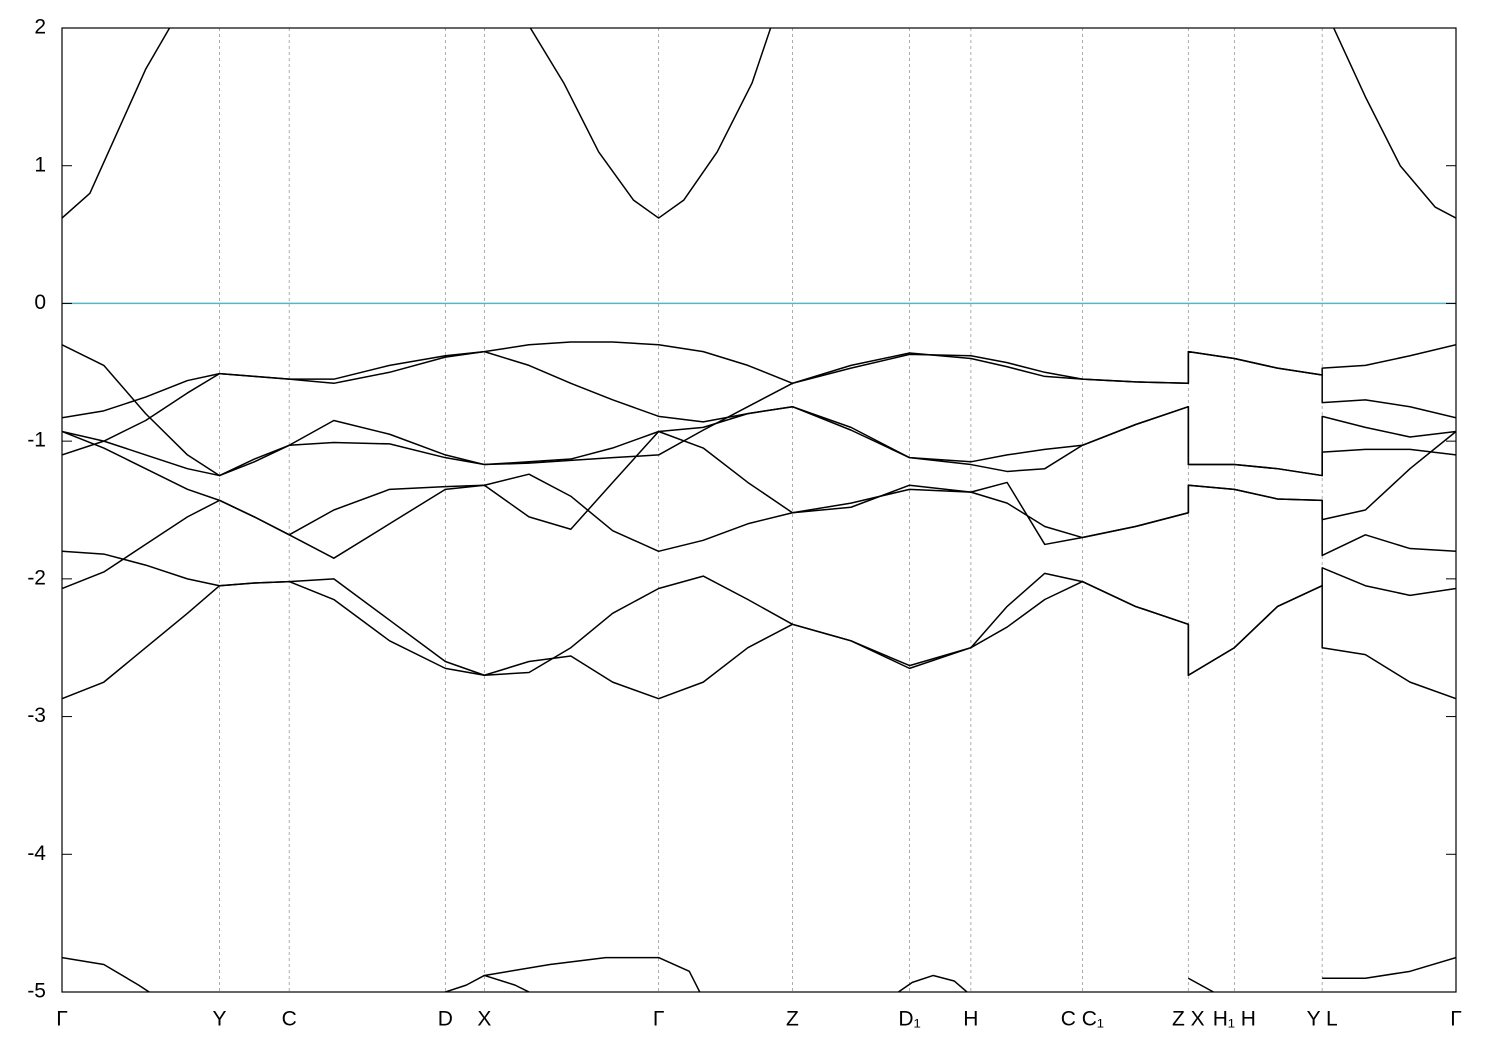 The height and width of the screenshot is (1050, 1500). I want to click on x-tick-label: X, so click(484, 1019).